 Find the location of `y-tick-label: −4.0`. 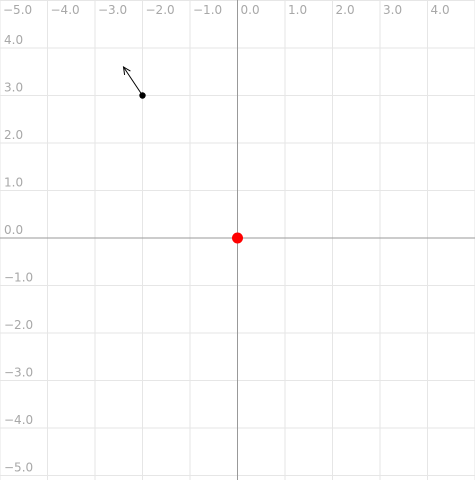

y-tick-label: −4.0 is located at coordinates (18, 420).